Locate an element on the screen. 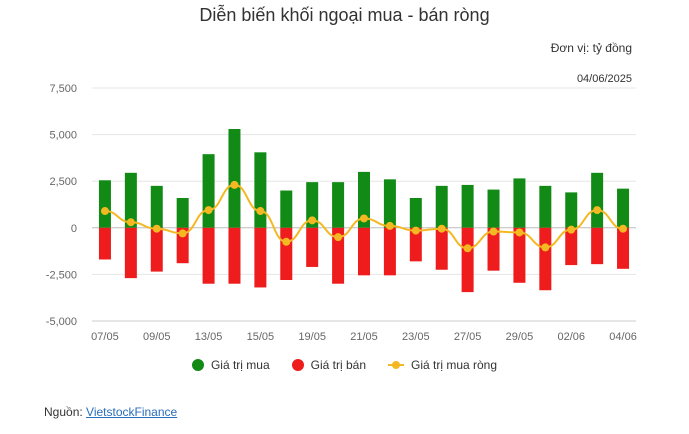 This screenshot has width=689, height=434. legend-net-label: Giá trị mua ròng is located at coordinates (454, 365).